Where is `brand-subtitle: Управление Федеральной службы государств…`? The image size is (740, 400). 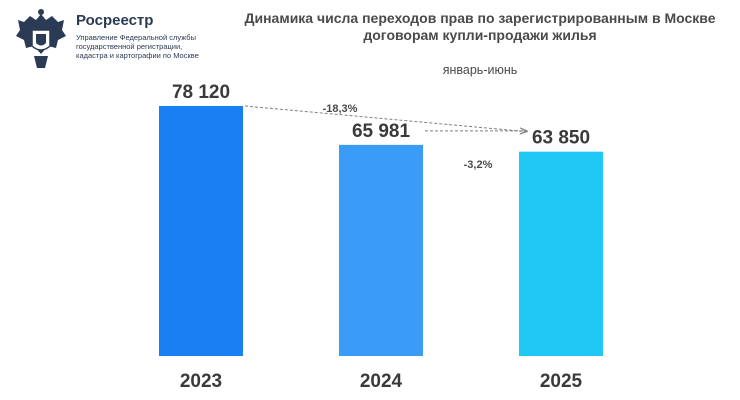
brand-subtitle: Управление Федеральной службы государств… is located at coordinates (137, 46).